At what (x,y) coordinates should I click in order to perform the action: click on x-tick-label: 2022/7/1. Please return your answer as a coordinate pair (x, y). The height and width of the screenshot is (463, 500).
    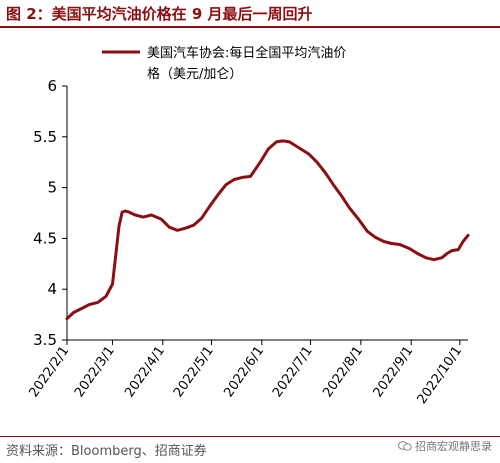
    Looking at the image, I should click on (293, 372).